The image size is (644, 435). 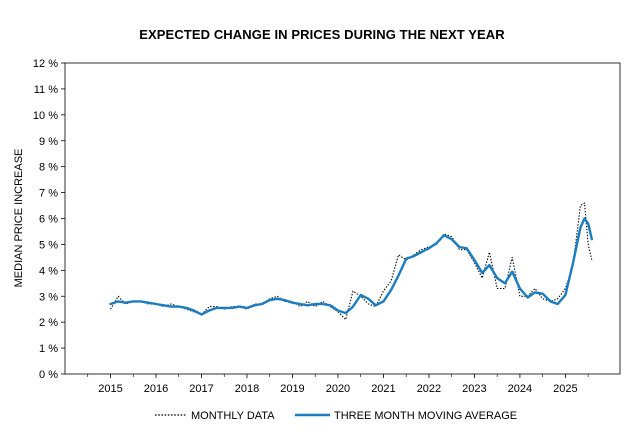 What do you see at coordinates (156, 389) in the screenshot?
I see `x-tick-label: 2016` at bounding box center [156, 389].